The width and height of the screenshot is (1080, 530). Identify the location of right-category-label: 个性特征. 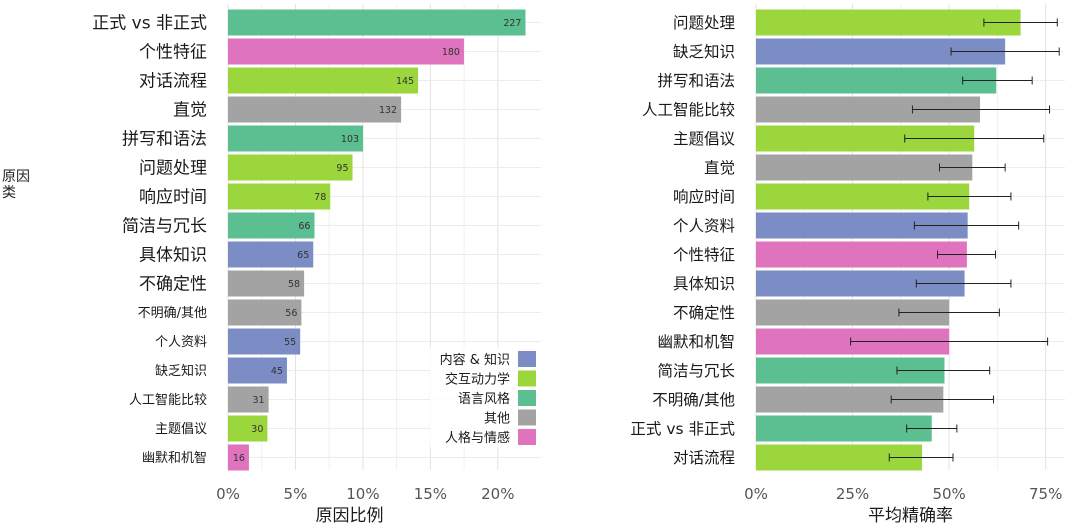
(704, 255).